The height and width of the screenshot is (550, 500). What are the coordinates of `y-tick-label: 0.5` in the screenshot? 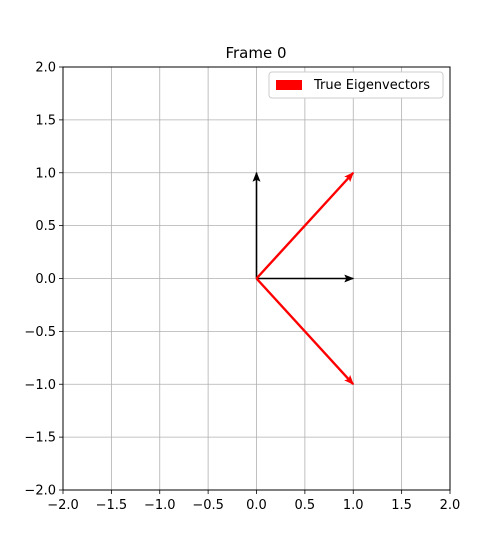 It's located at (45, 226).